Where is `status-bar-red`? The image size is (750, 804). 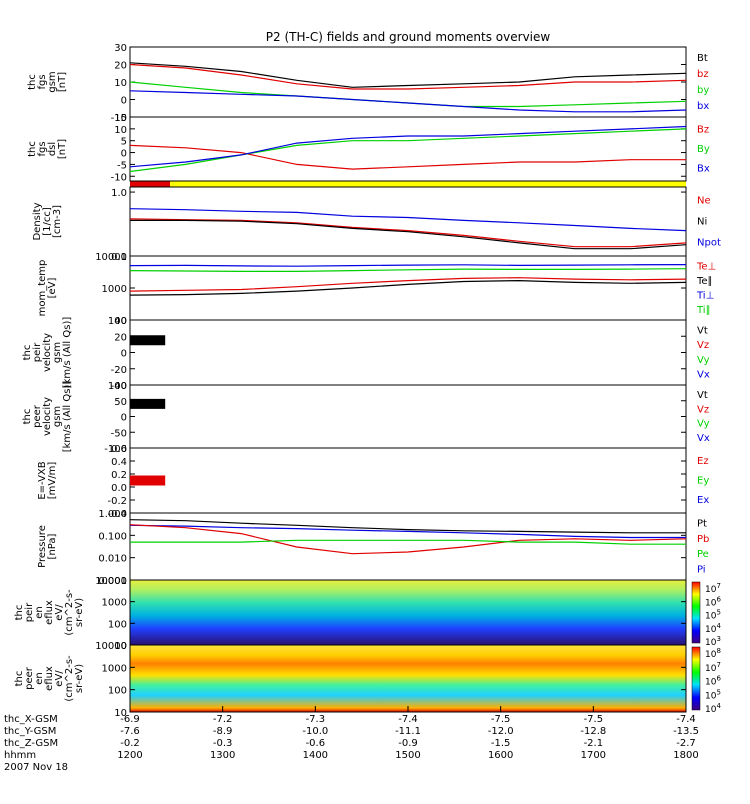
status-bar-red is located at coordinates (150, 184).